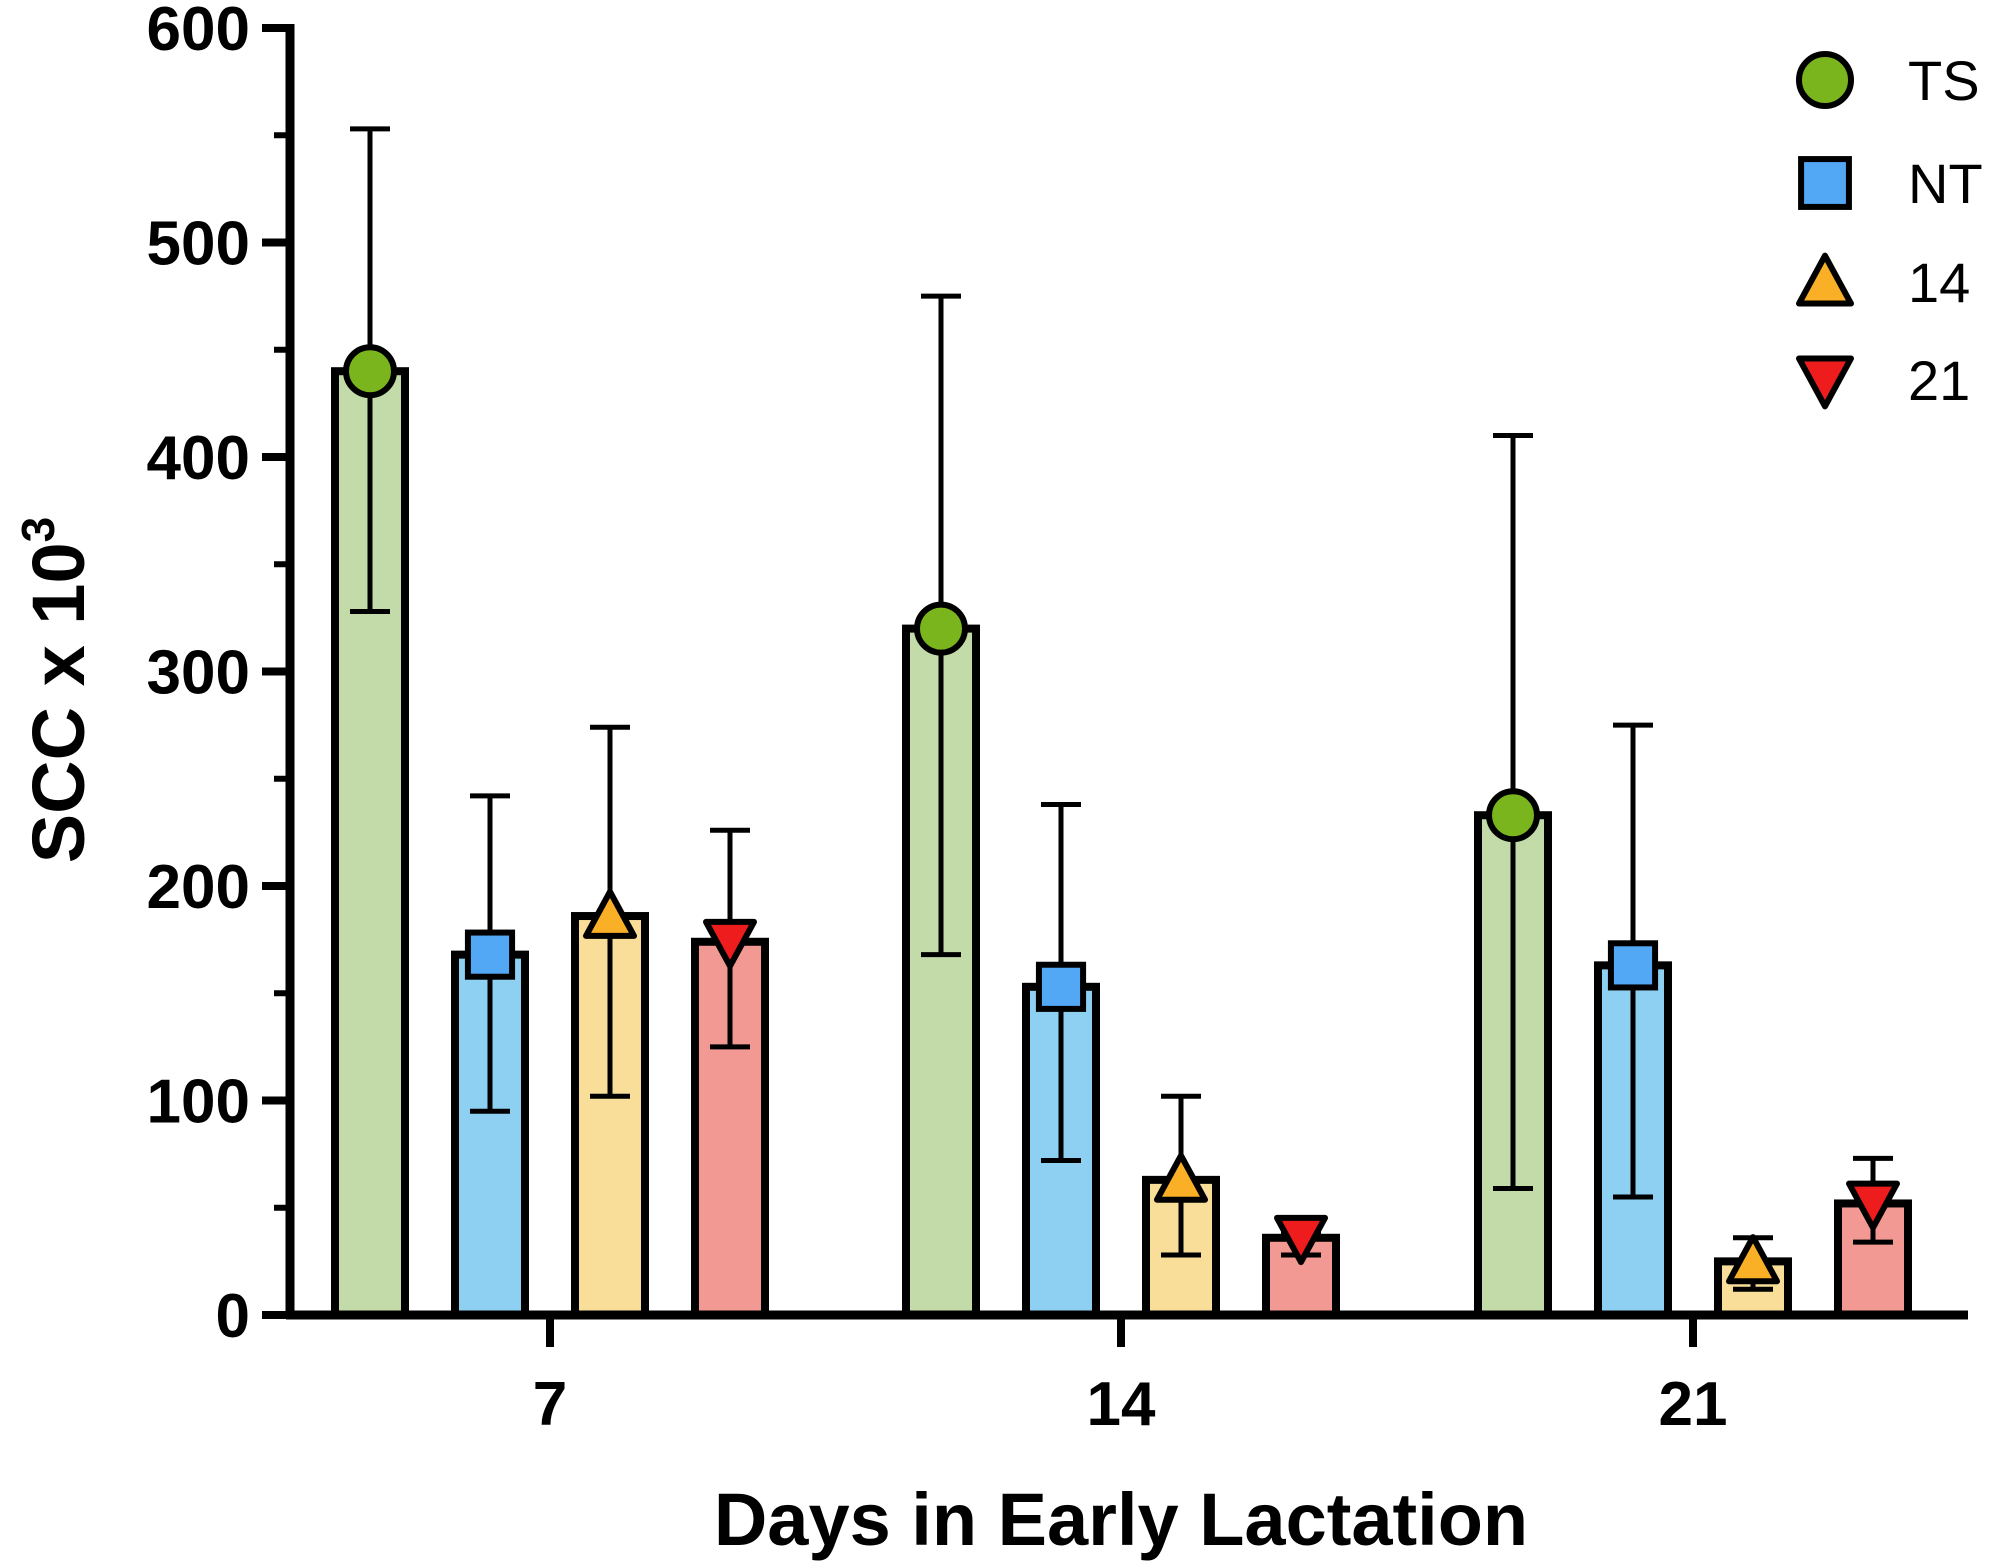 This screenshot has height=1566, width=1994. What do you see at coordinates (1939, 282) in the screenshot?
I see `legend-label-14: 14` at bounding box center [1939, 282].